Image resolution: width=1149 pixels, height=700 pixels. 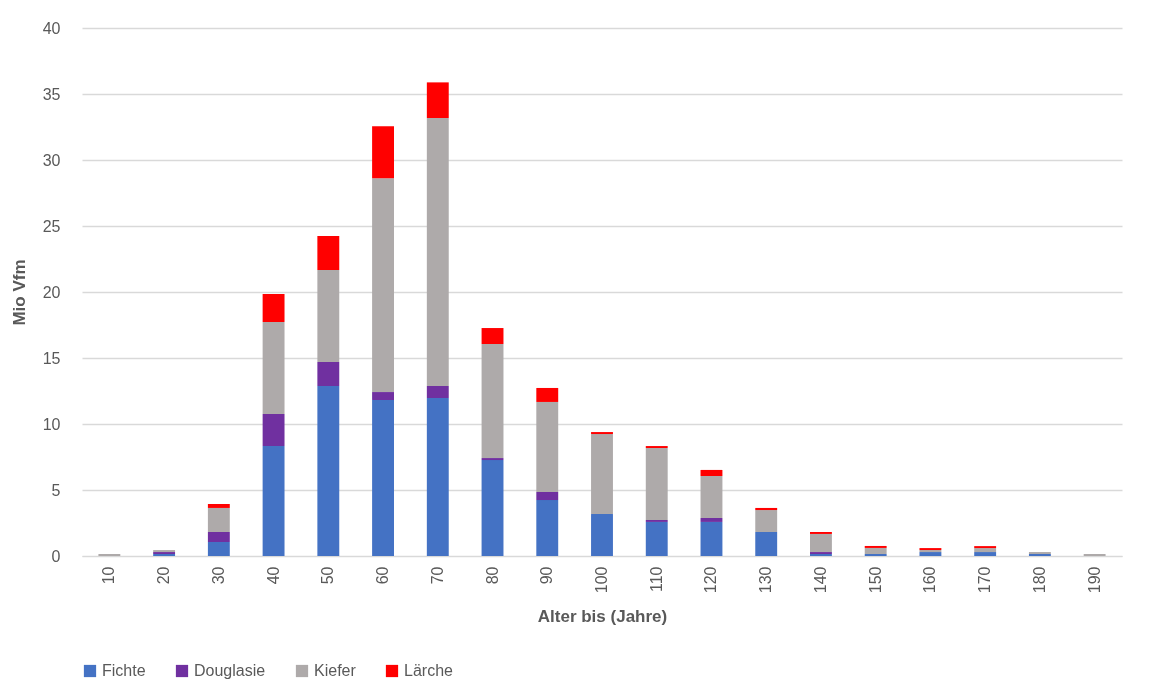 What do you see at coordinates (602, 617) in the screenshot?
I see `x-axis-title: Alter bis (Jahre)` at bounding box center [602, 617].